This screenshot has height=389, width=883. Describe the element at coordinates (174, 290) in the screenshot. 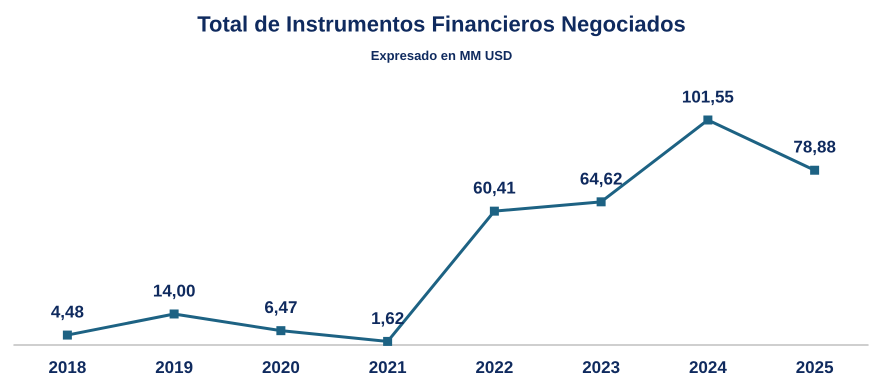

I see `data-label: 14,00` at that location.